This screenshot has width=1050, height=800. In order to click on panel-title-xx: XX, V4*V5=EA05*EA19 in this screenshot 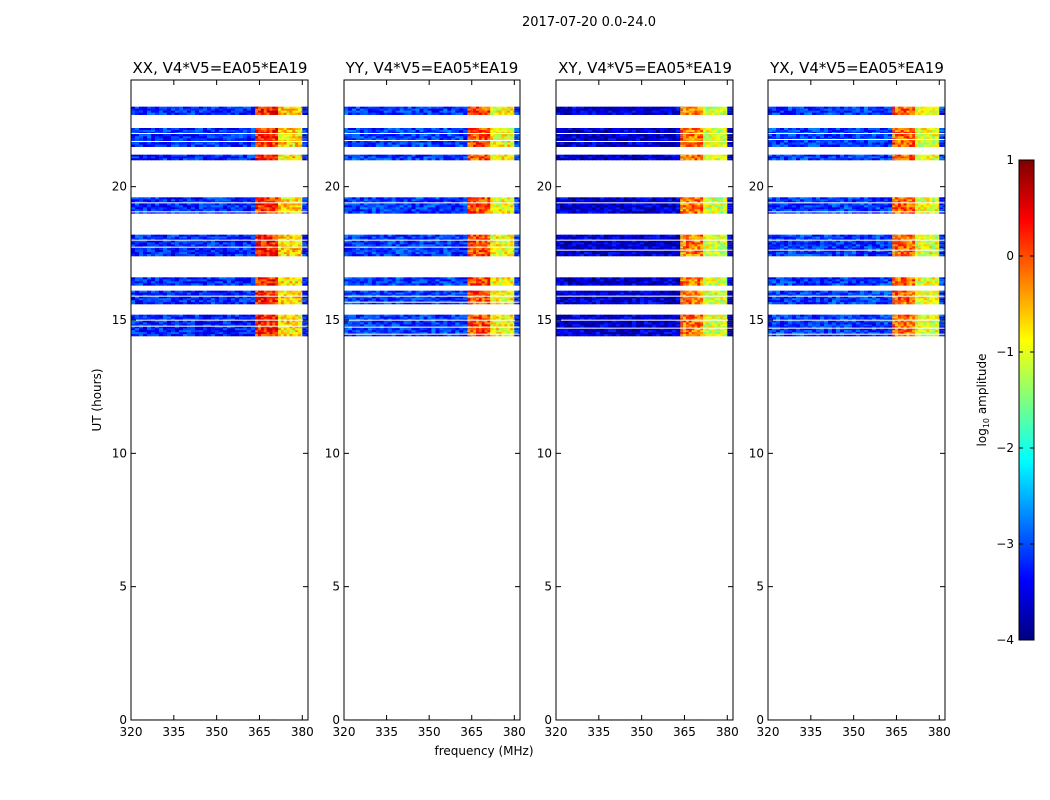, I will do `click(220, 68)`.